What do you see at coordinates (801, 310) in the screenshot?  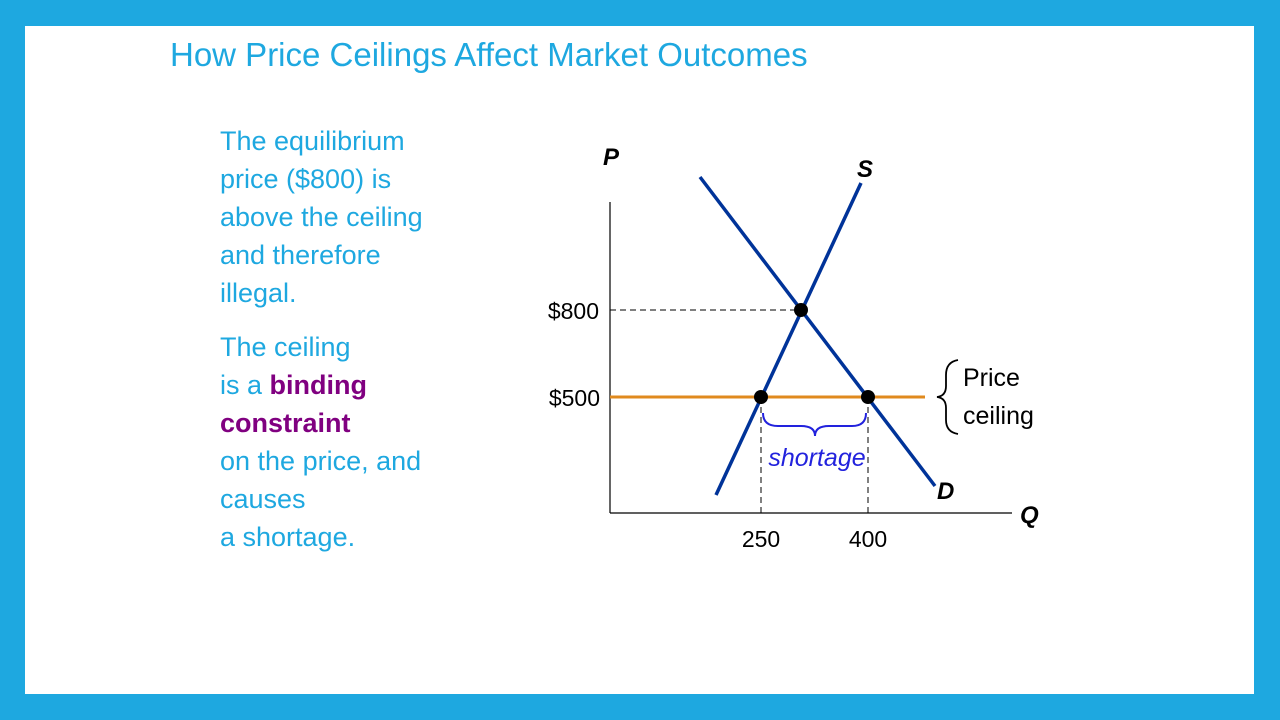 I see `equilibrium-point` at bounding box center [801, 310].